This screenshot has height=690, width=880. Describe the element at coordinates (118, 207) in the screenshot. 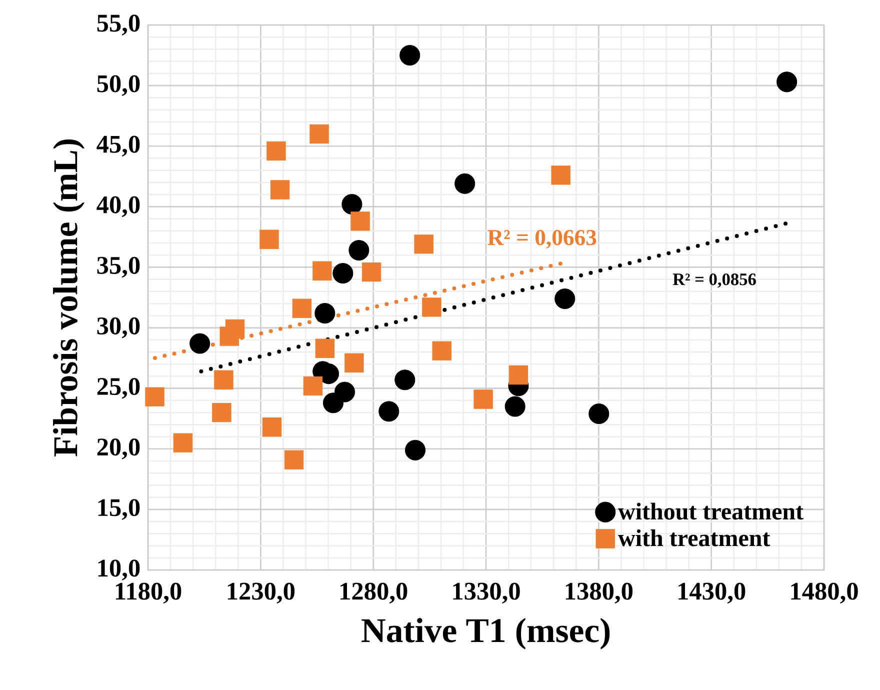

I see `y-tick-label: 40,0` at that location.